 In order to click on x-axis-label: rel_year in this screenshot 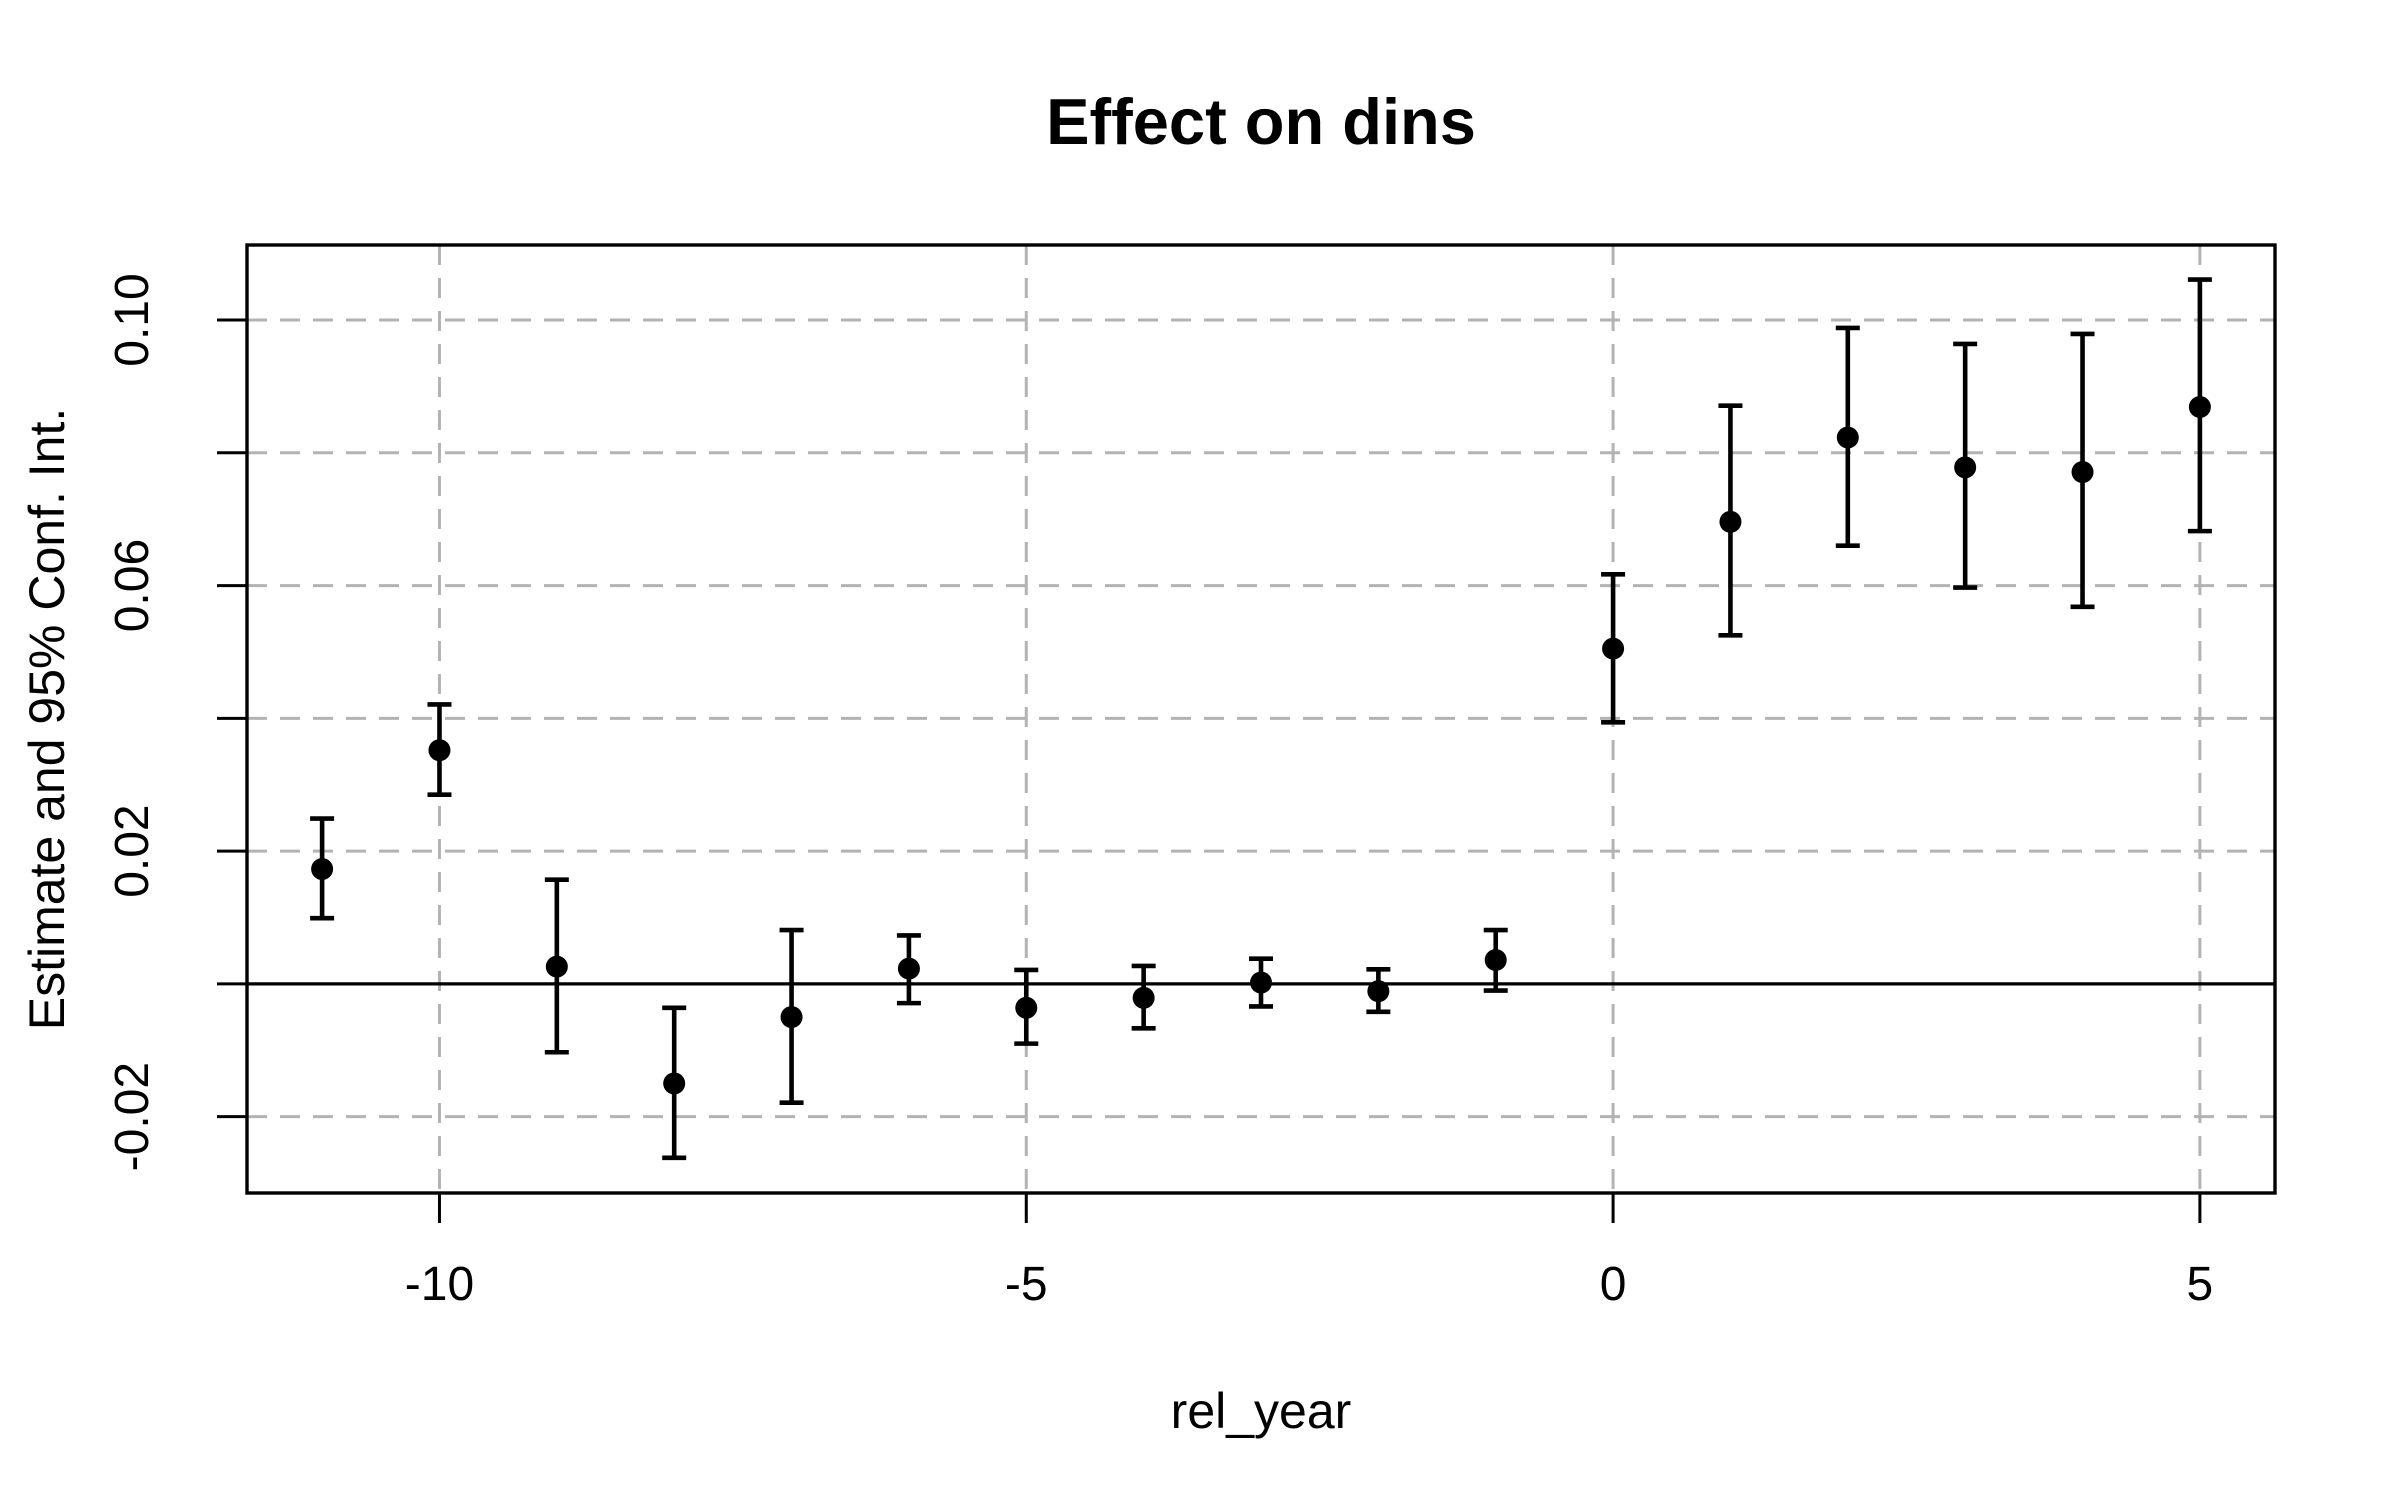, I will do `click(1261, 1411)`.